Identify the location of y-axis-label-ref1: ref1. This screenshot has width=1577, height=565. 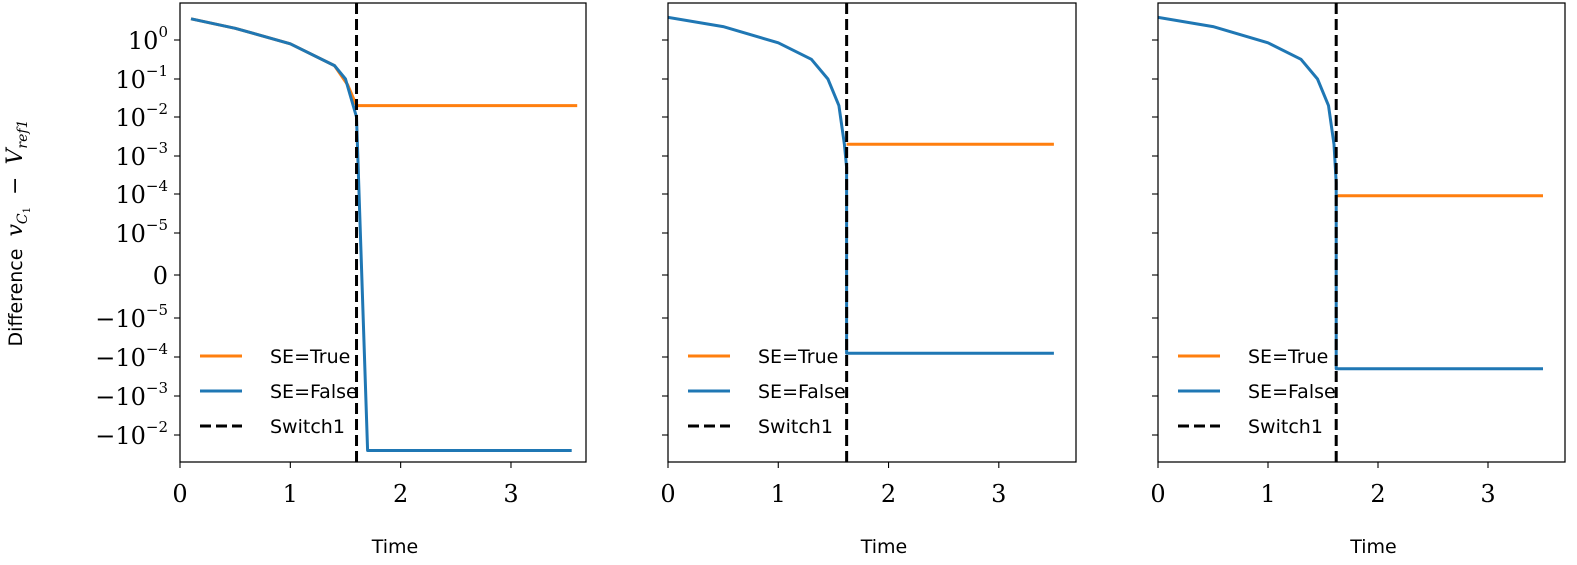
(23, 133).